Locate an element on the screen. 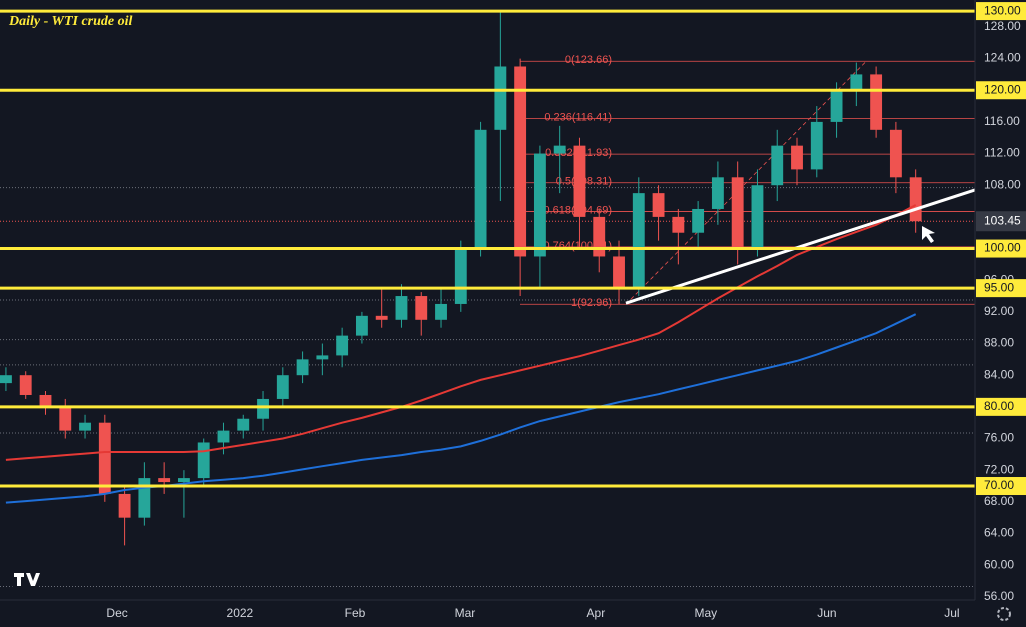 This screenshot has width=1026, height=627. chart-title: Daily - WTI crude oil is located at coordinates (70, 21).